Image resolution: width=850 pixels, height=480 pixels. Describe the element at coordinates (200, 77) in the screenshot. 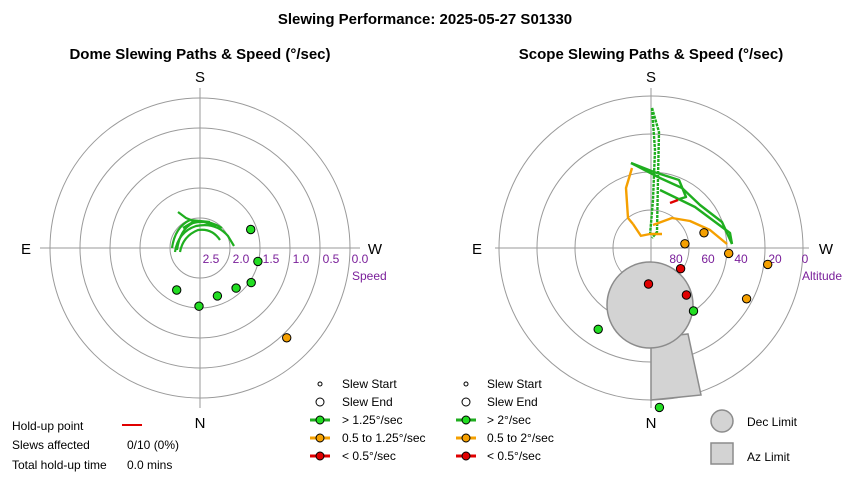

I see `dome-compass-s: S` at that location.